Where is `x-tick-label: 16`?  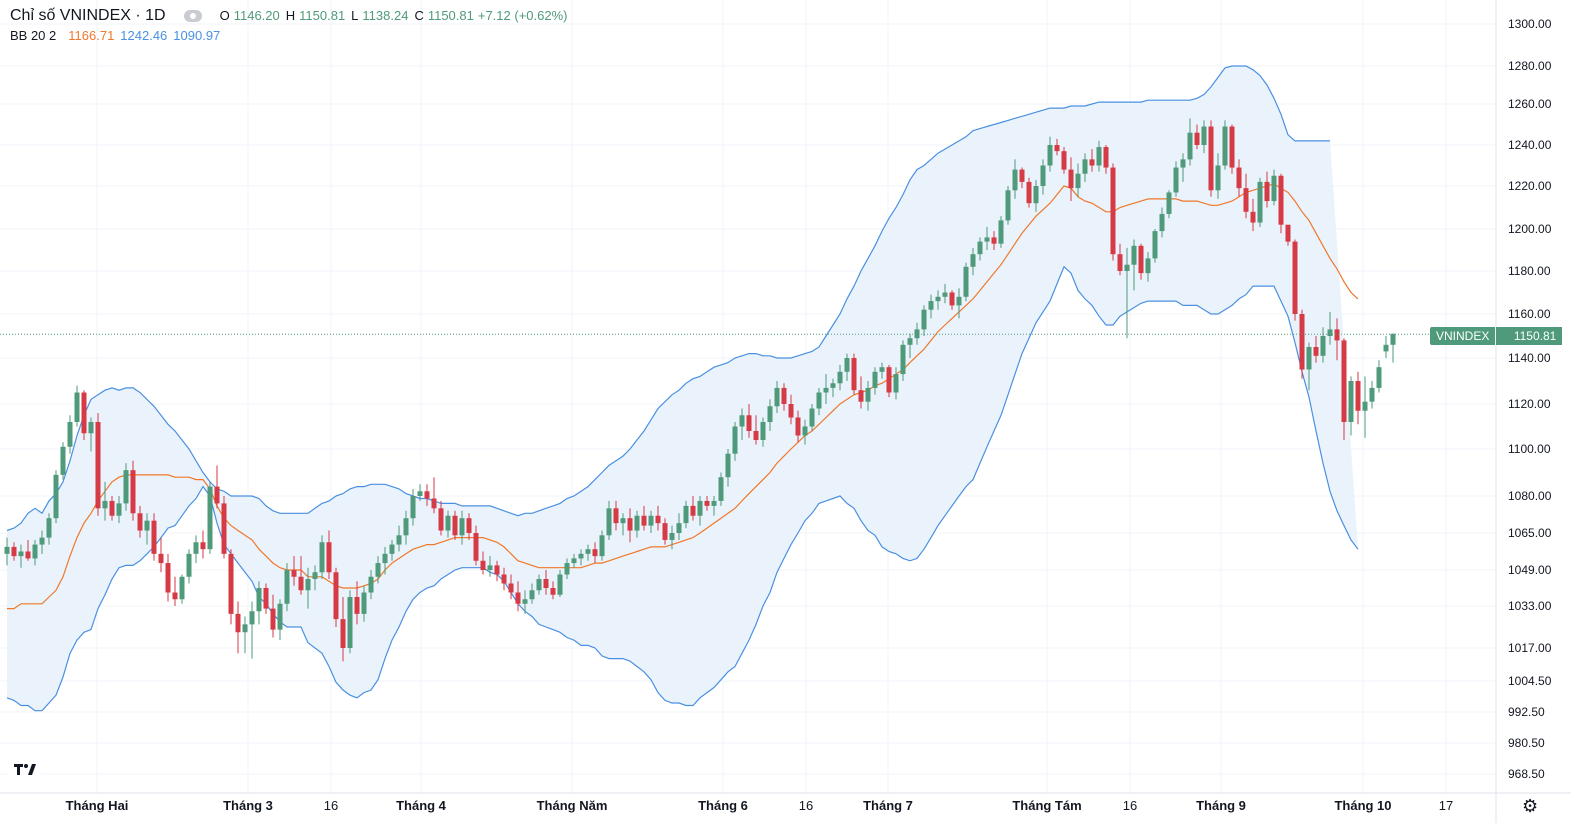 x-tick-label: 16 is located at coordinates (1130, 805).